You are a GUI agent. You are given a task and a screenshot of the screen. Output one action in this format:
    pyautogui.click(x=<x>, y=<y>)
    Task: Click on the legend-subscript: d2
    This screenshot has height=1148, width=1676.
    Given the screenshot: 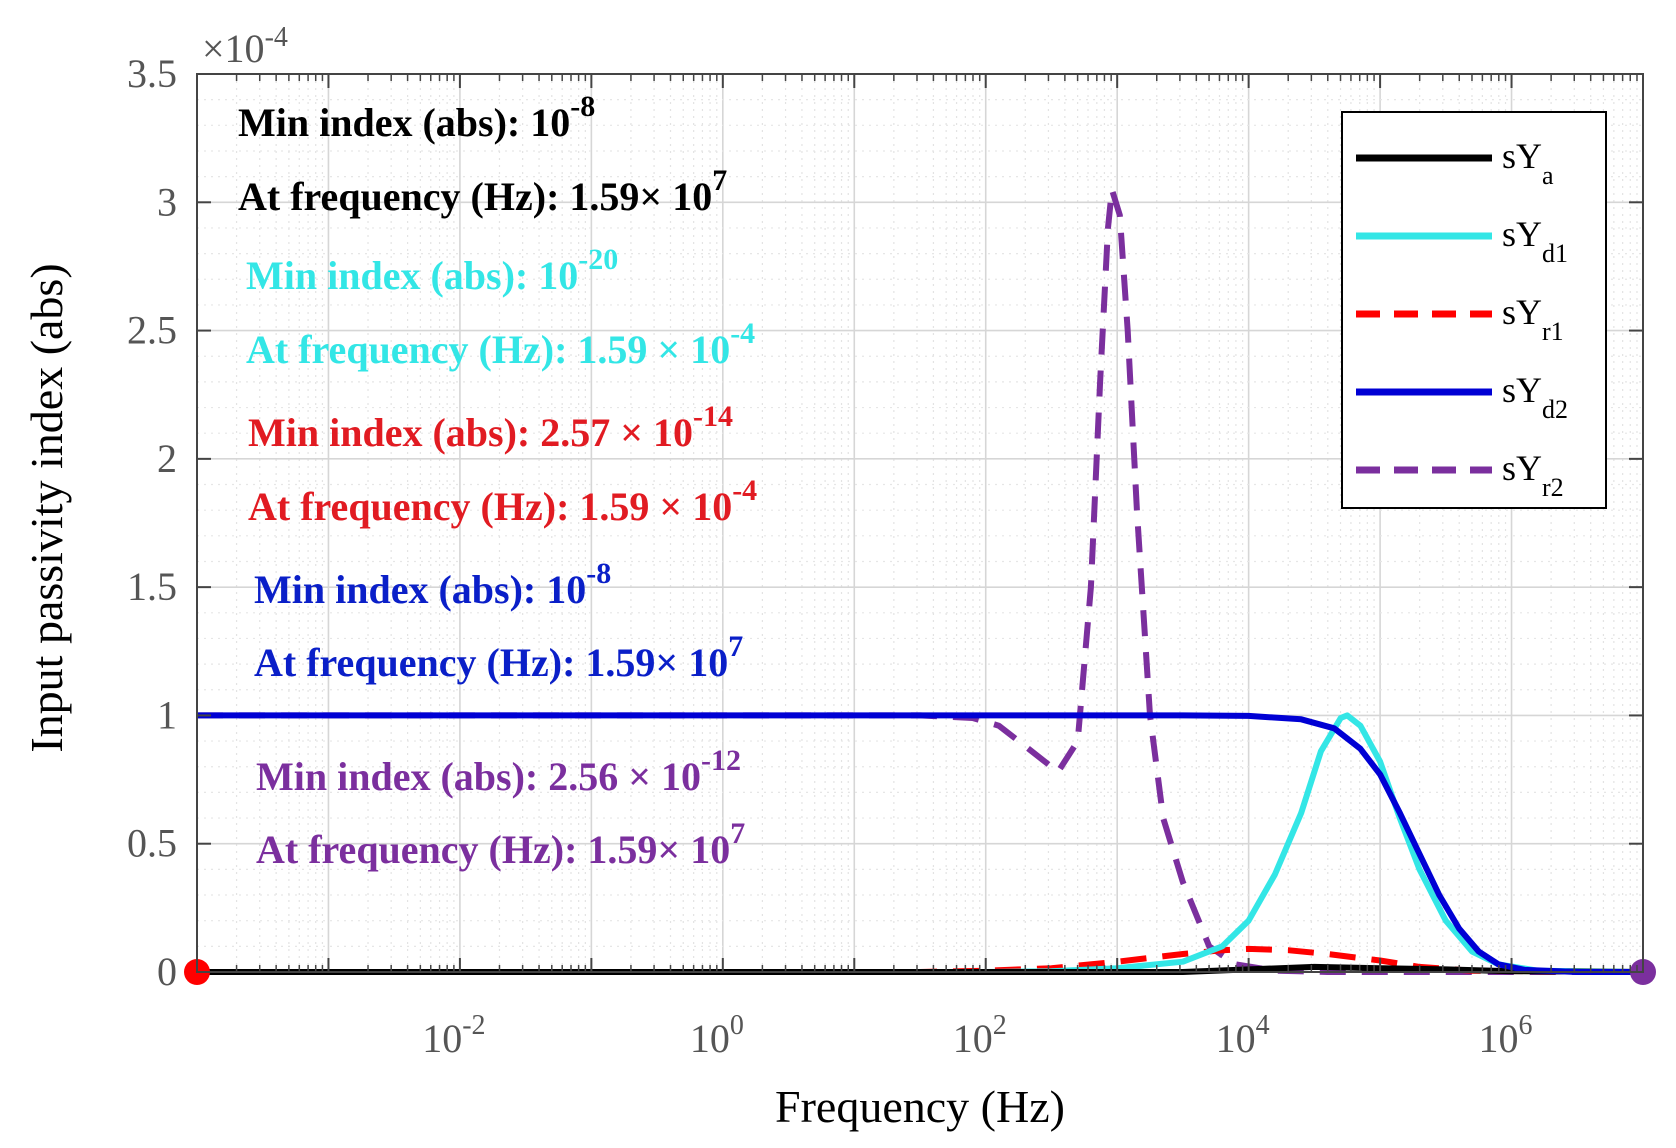 What is the action you would take?
    pyautogui.click(x=1555, y=409)
    